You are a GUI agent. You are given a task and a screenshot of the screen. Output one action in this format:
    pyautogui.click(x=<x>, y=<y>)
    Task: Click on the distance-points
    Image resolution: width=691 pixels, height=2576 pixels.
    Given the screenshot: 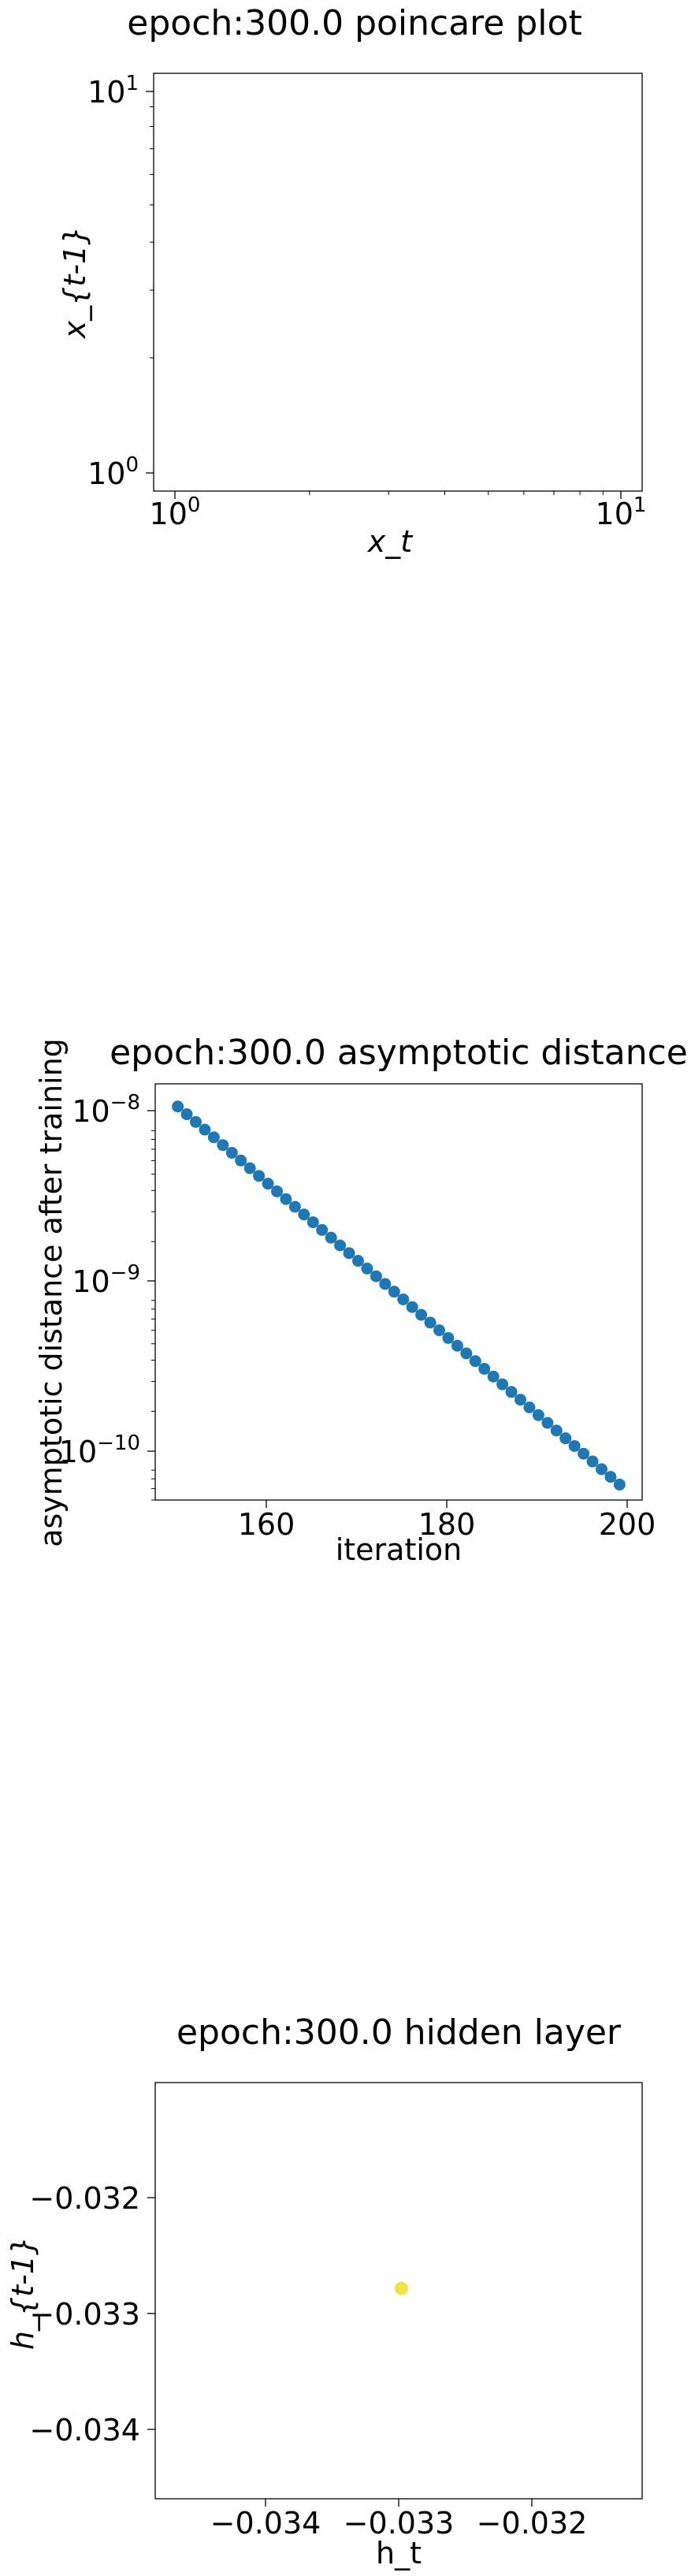 What is the action you would take?
    pyautogui.click(x=399, y=1295)
    